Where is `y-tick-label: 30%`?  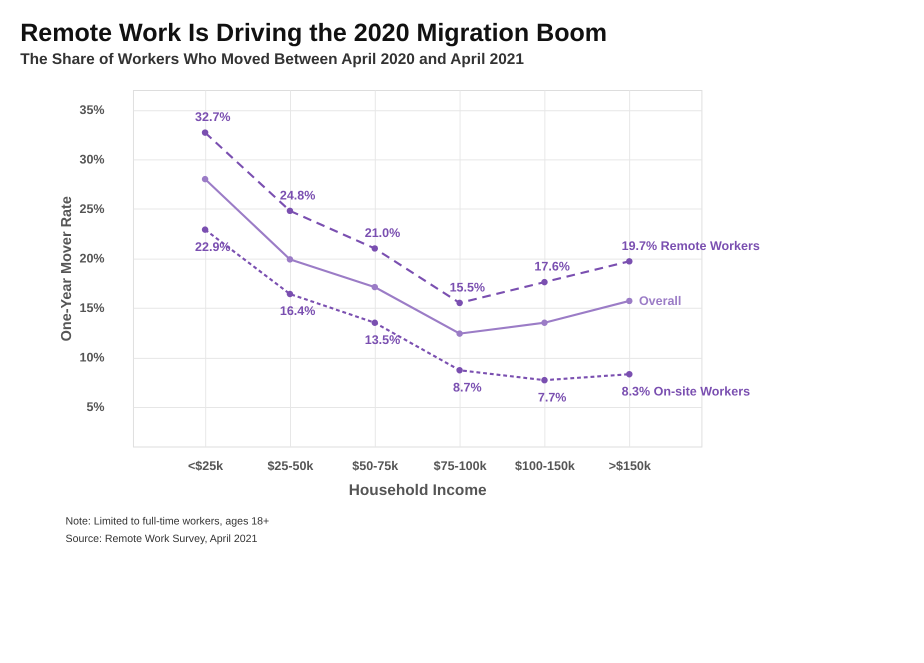 y-tick-label: 30% is located at coordinates (92, 159).